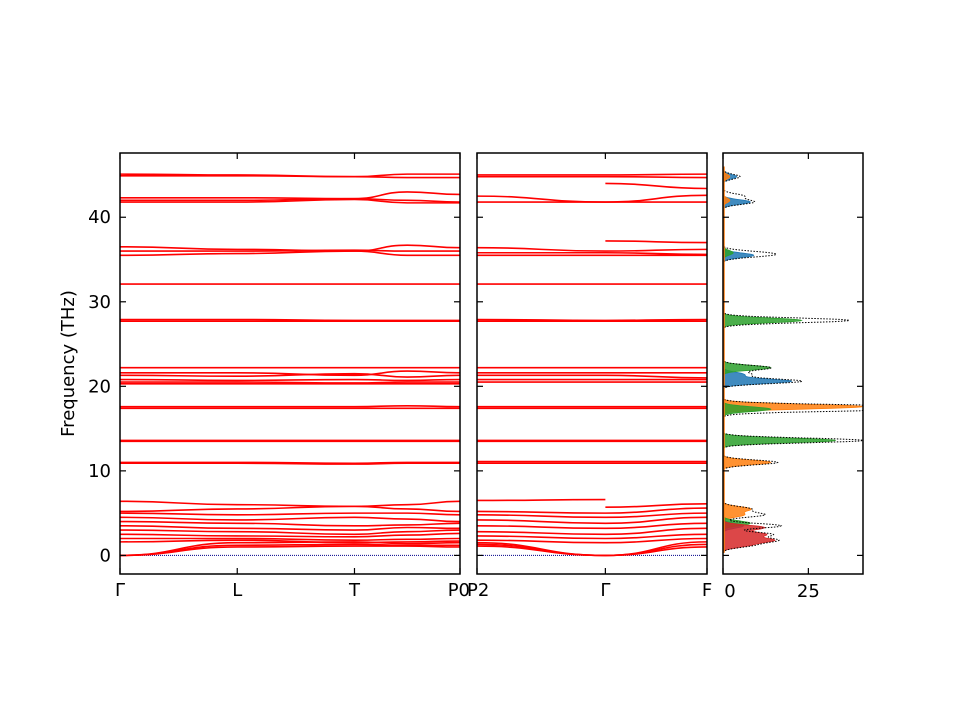 The image size is (960, 720). What do you see at coordinates (354, 590) in the screenshot?
I see `x-tick-label: T` at bounding box center [354, 590].